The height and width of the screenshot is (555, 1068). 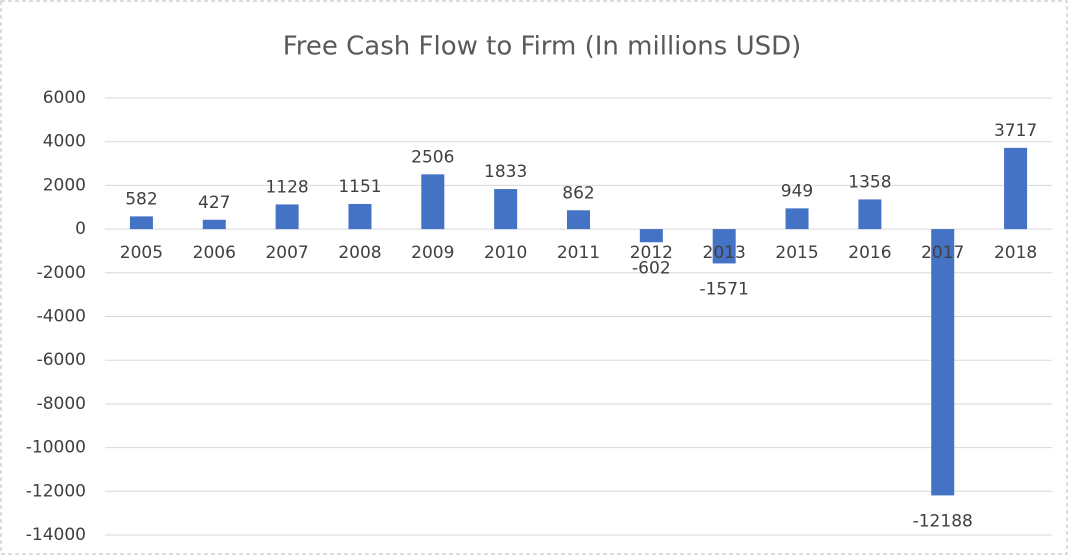 What do you see at coordinates (214, 253) in the screenshot?
I see `x-tick-label: 2006` at bounding box center [214, 253].